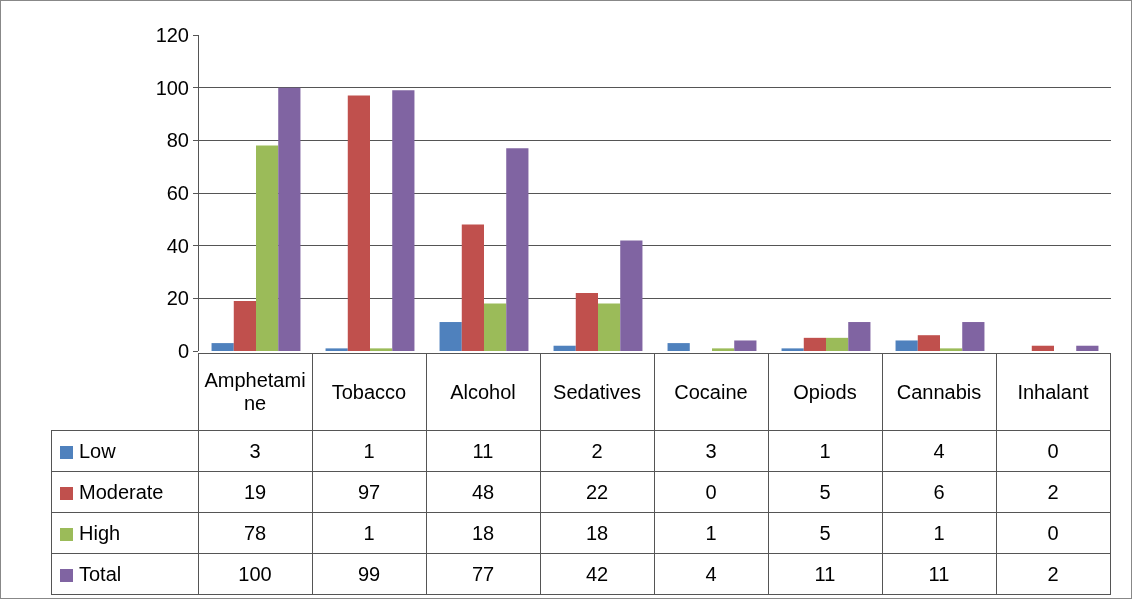 The width and height of the screenshot is (1132, 599). What do you see at coordinates (825, 392) in the screenshot?
I see `x-tick-label: Opiods` at bounding box center [825, 392].